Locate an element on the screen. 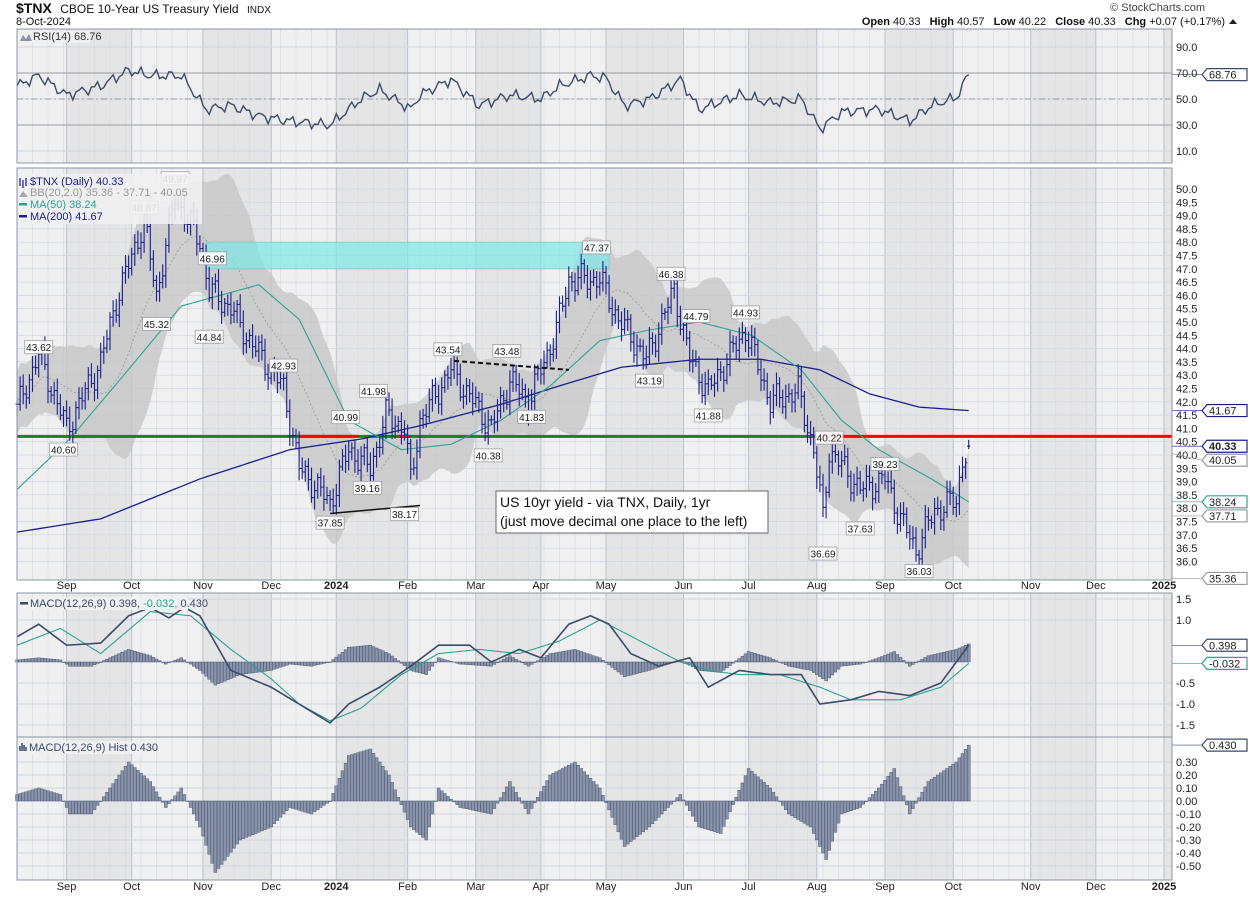 Image resolution: width=1250 pixels, height=897 pixels. value-box is located at coordinates (1224, 502).